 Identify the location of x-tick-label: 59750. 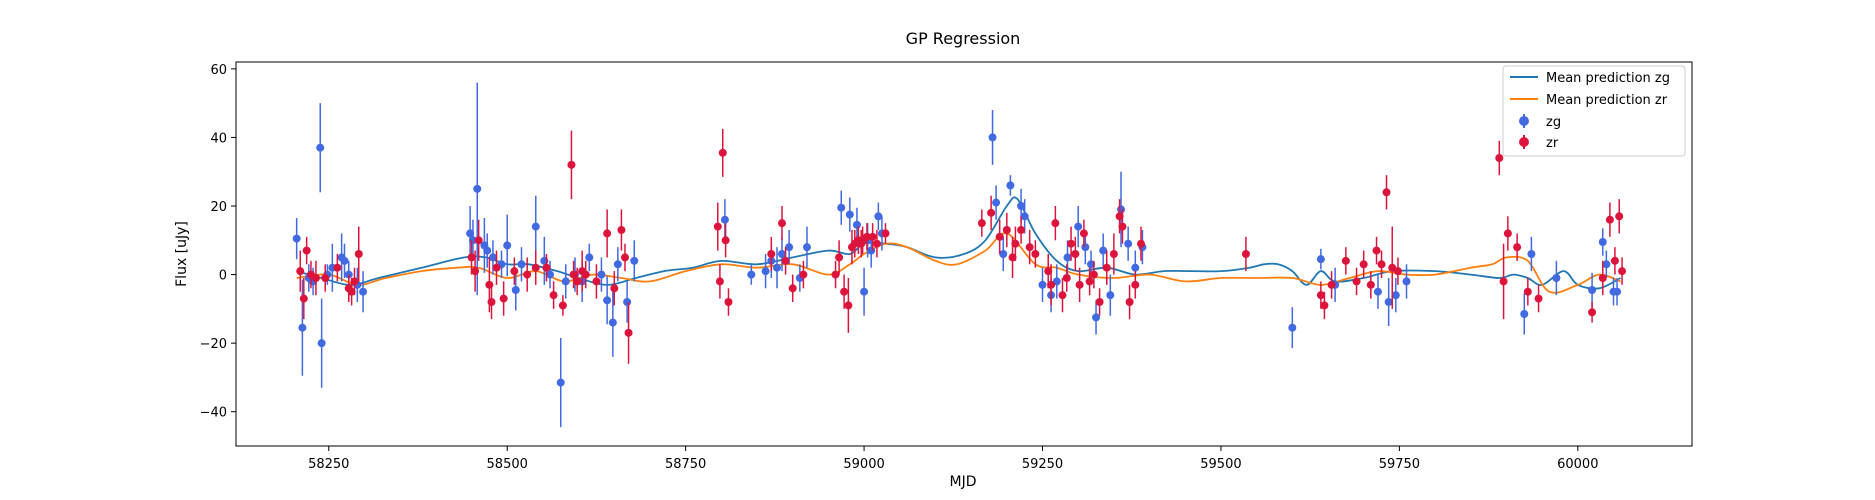
(1399, 464).